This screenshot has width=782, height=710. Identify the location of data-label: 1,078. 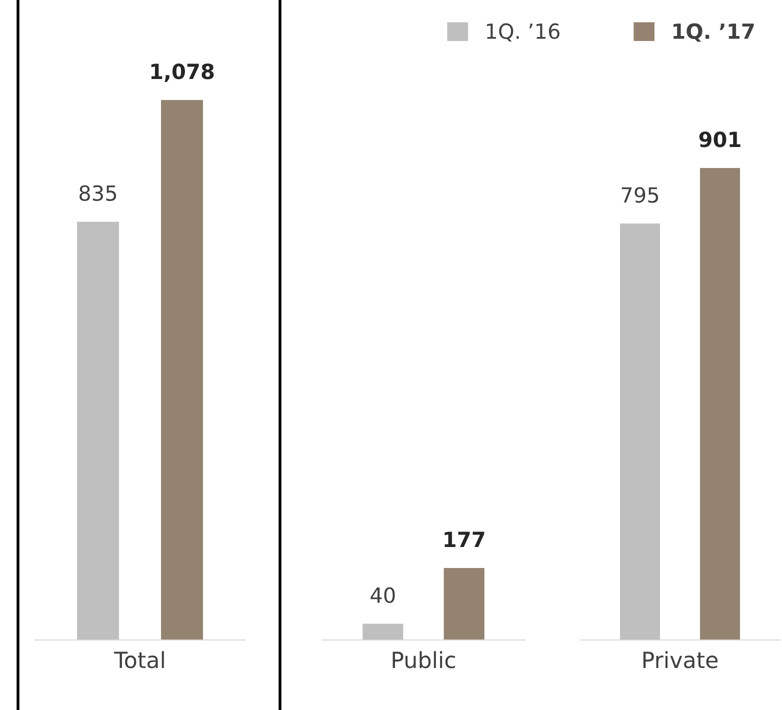
(182, 73).